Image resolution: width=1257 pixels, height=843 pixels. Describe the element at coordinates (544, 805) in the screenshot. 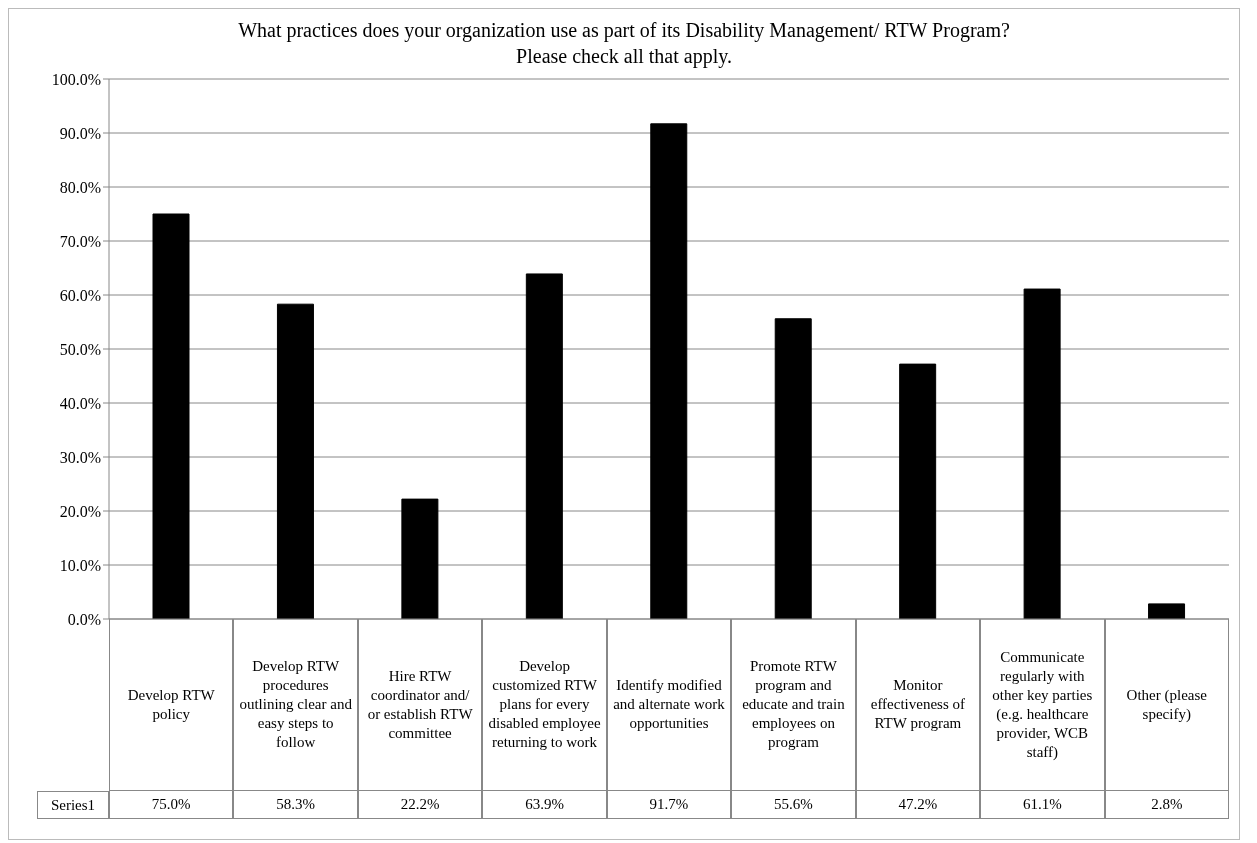

I see `data-label: 63.9%` at that location.